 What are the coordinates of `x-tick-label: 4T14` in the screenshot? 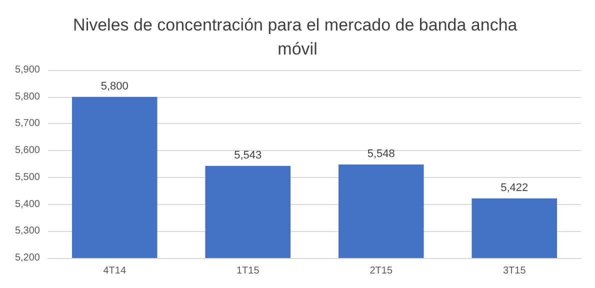 It's located at (114, 271).